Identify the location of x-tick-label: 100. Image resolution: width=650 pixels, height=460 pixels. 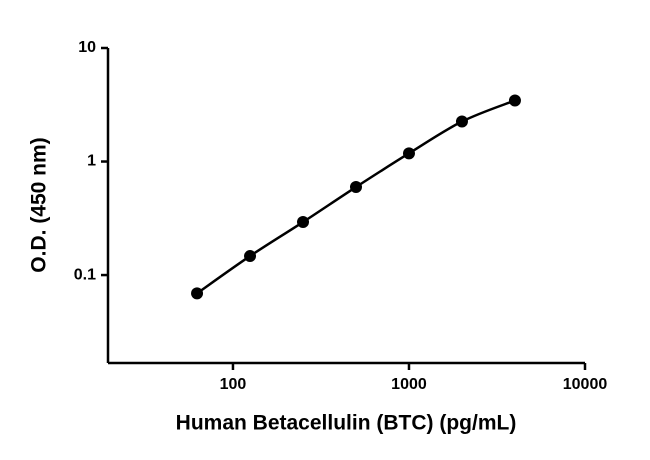
(233, 384).